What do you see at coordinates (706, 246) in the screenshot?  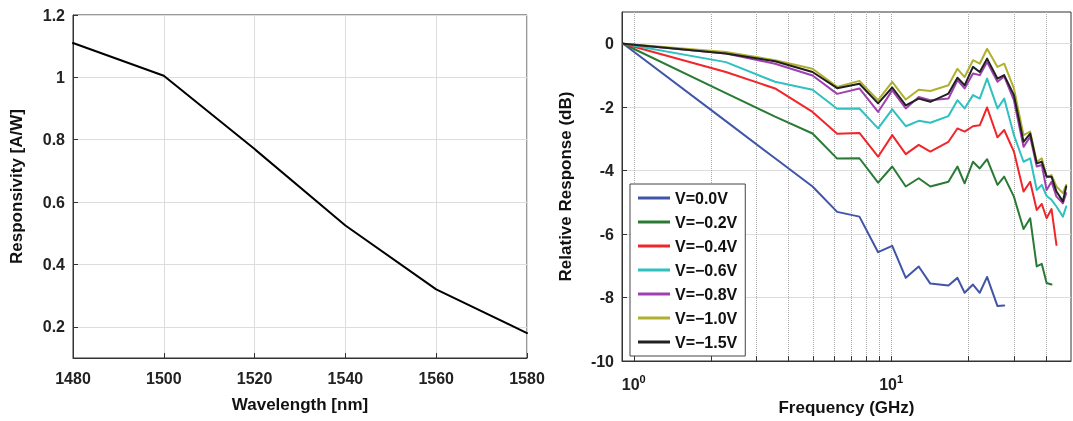 I see `legend-label: V=−0.4V` at bounding box center [706, 246].